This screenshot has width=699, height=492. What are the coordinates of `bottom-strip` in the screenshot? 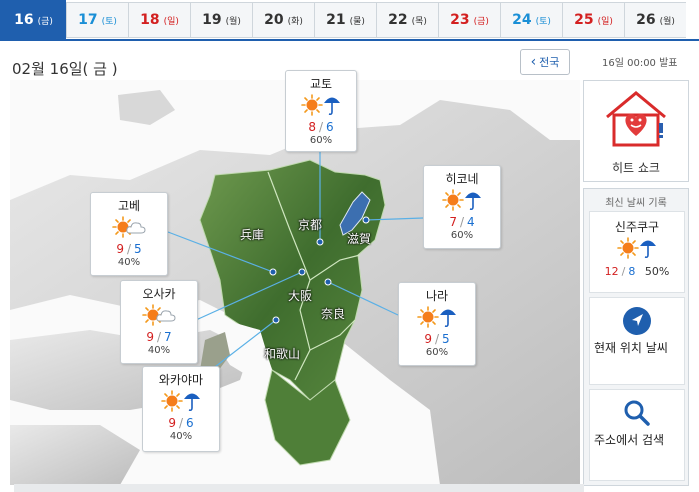 It's located at (299, 488).